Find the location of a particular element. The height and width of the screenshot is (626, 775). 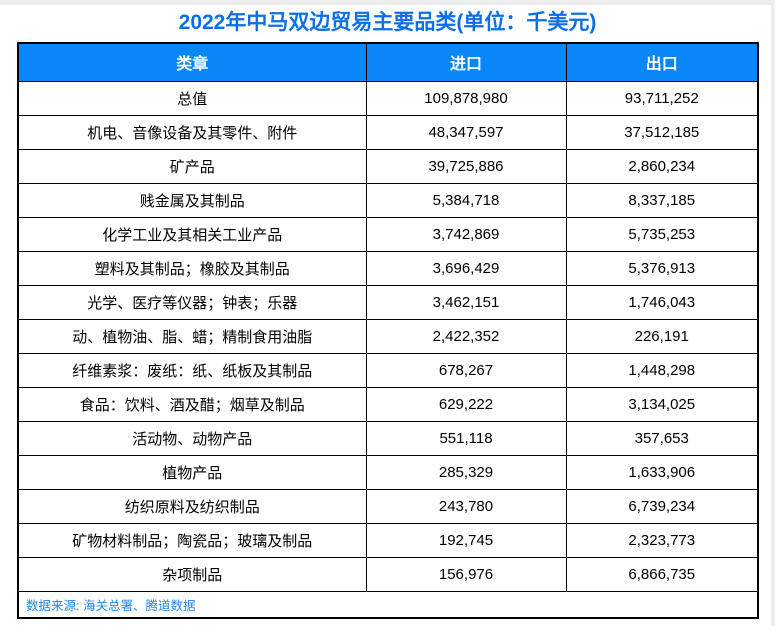

import-value-cell: 285,329 is located at coordinates (466, 472).